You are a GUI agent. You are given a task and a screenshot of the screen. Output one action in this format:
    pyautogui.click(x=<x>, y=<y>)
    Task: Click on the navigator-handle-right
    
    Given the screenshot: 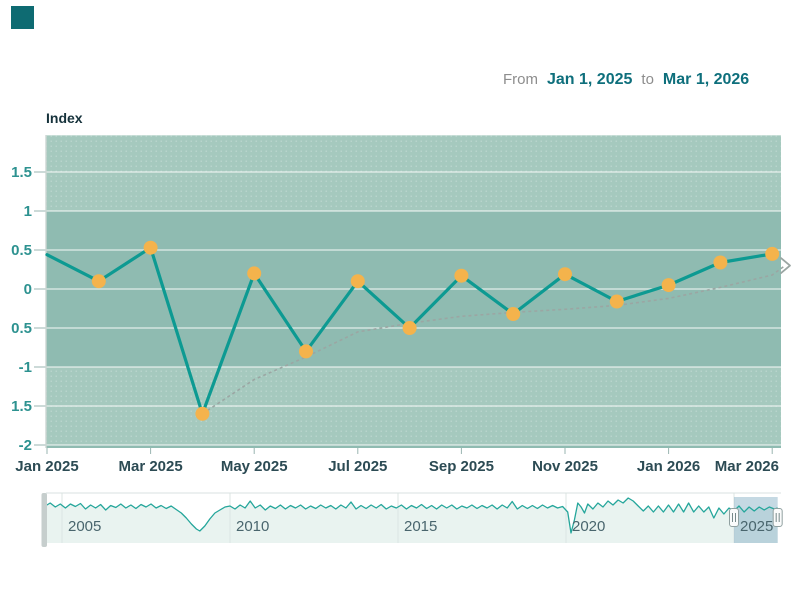 What is the action you would take?
    pyautogui.click(x=777, y=517)
    